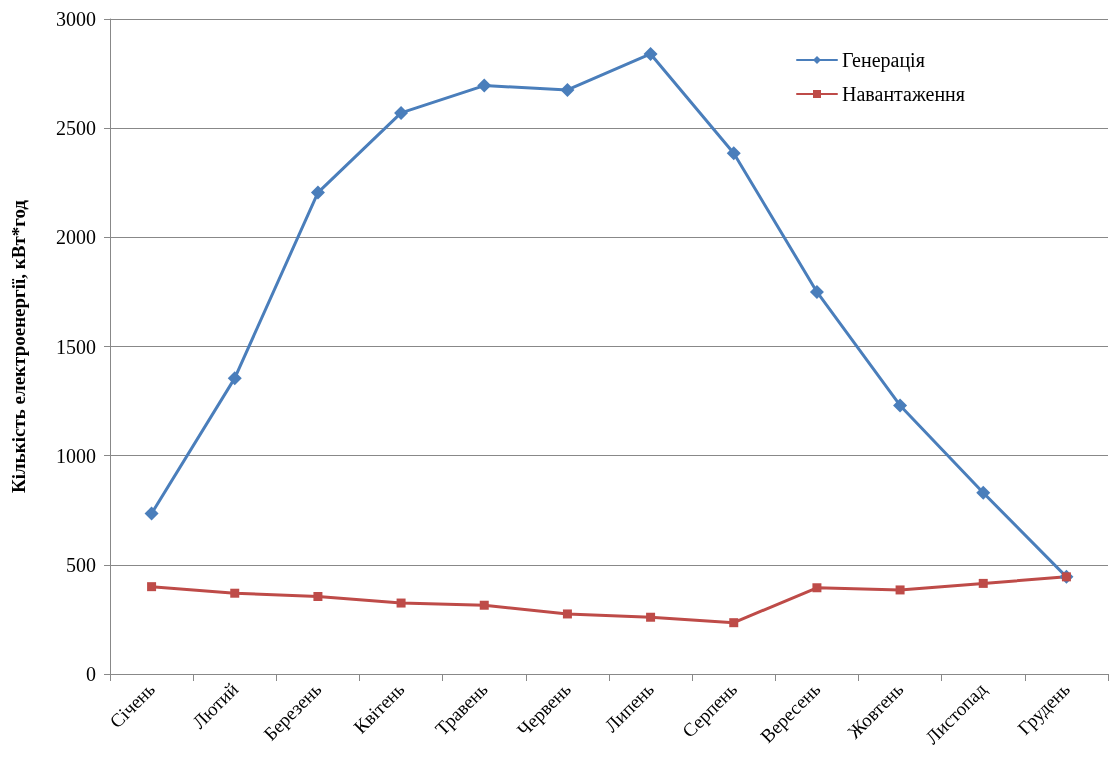 The image size is (1110, 778). Describe the element at coordinates (76, 128) in the screenshot. I see `y-tick-label: 2500` at that location.